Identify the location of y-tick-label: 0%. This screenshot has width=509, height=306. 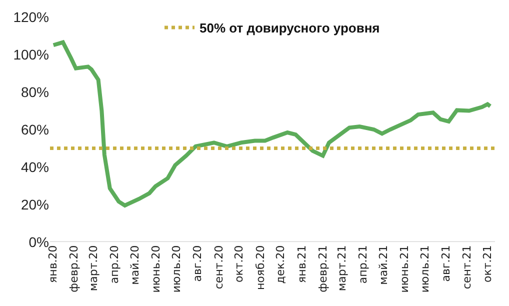
(38, 242).